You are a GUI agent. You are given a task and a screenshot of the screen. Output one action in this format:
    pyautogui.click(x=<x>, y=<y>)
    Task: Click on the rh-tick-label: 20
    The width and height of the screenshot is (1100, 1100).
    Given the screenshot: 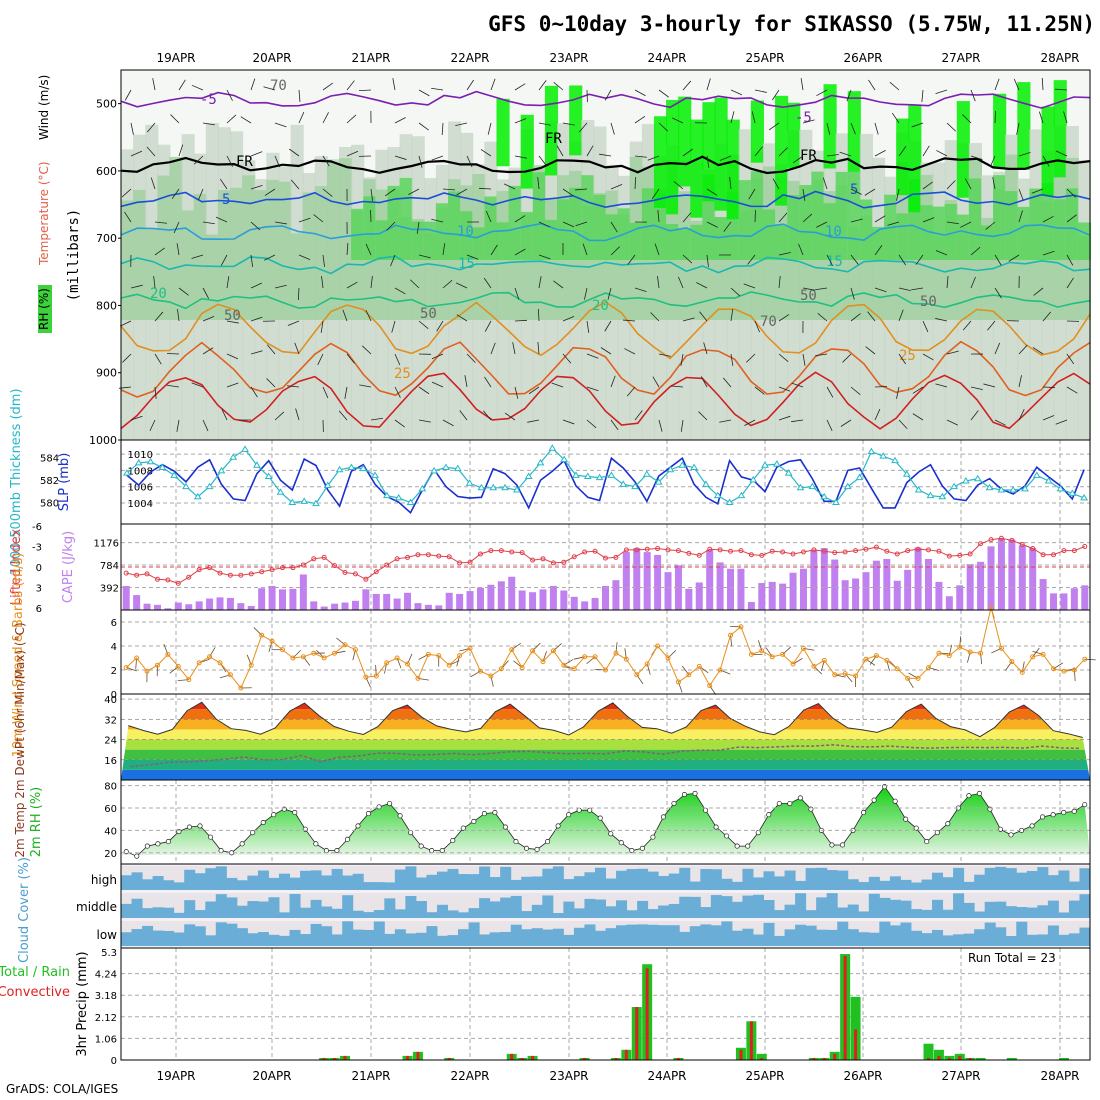 What is the action you would take?
    pyautogui.click(x=110, y=854)
    